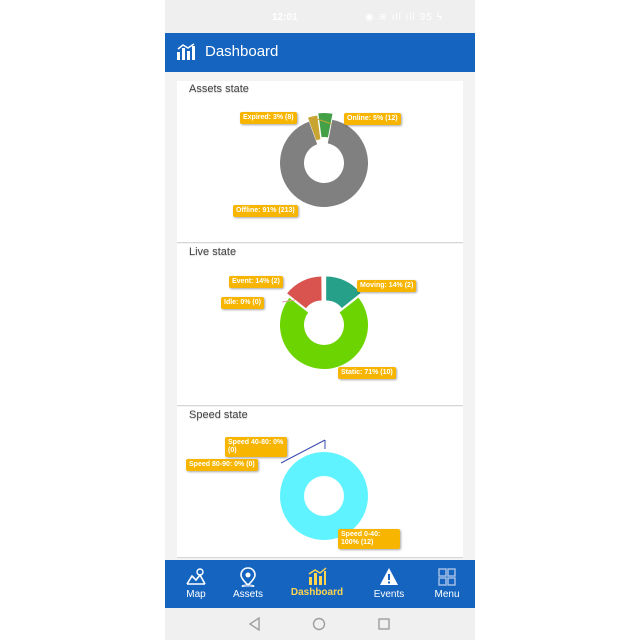  I want to click on card-title: Live state, so click(213, 252).